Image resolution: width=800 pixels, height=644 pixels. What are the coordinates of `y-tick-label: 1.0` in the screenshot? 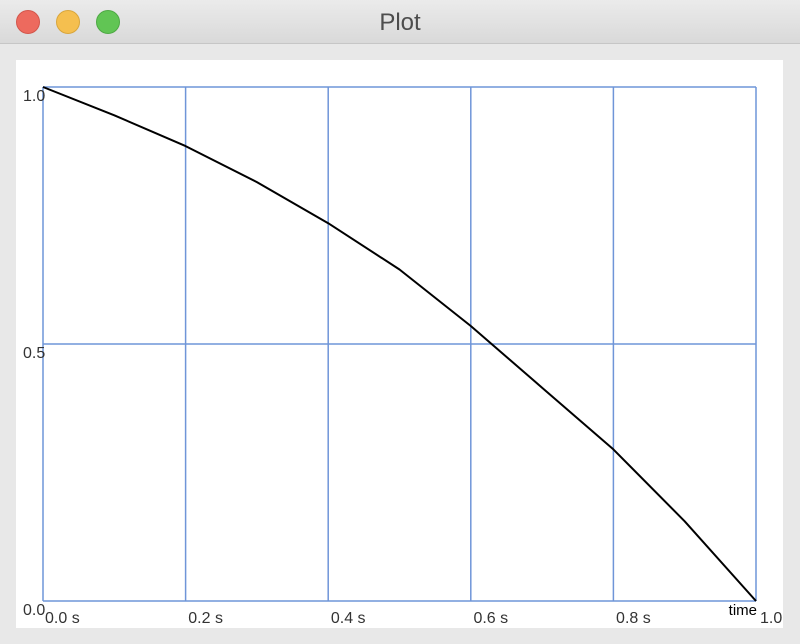 It's located at (34, 96).